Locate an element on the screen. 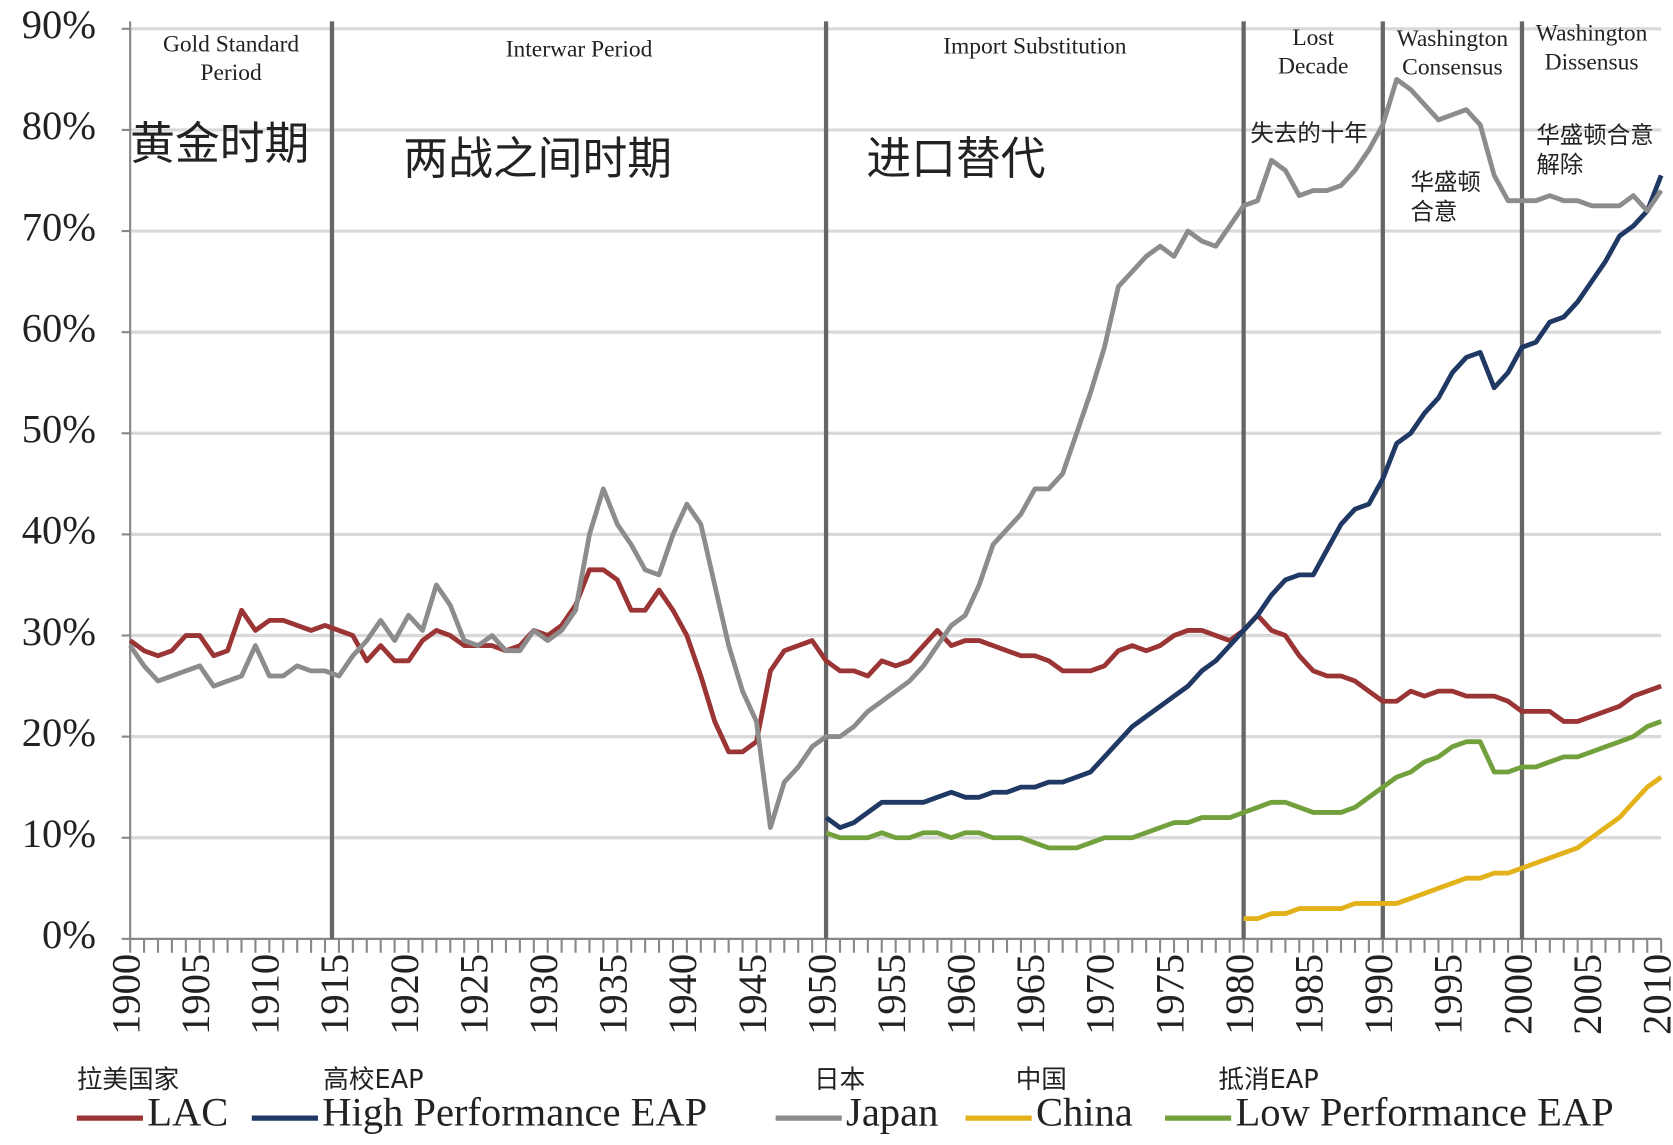 This screenshot has width=1673, height=1145. x-tick-label: 1940 is located at coordinates (682, 994).